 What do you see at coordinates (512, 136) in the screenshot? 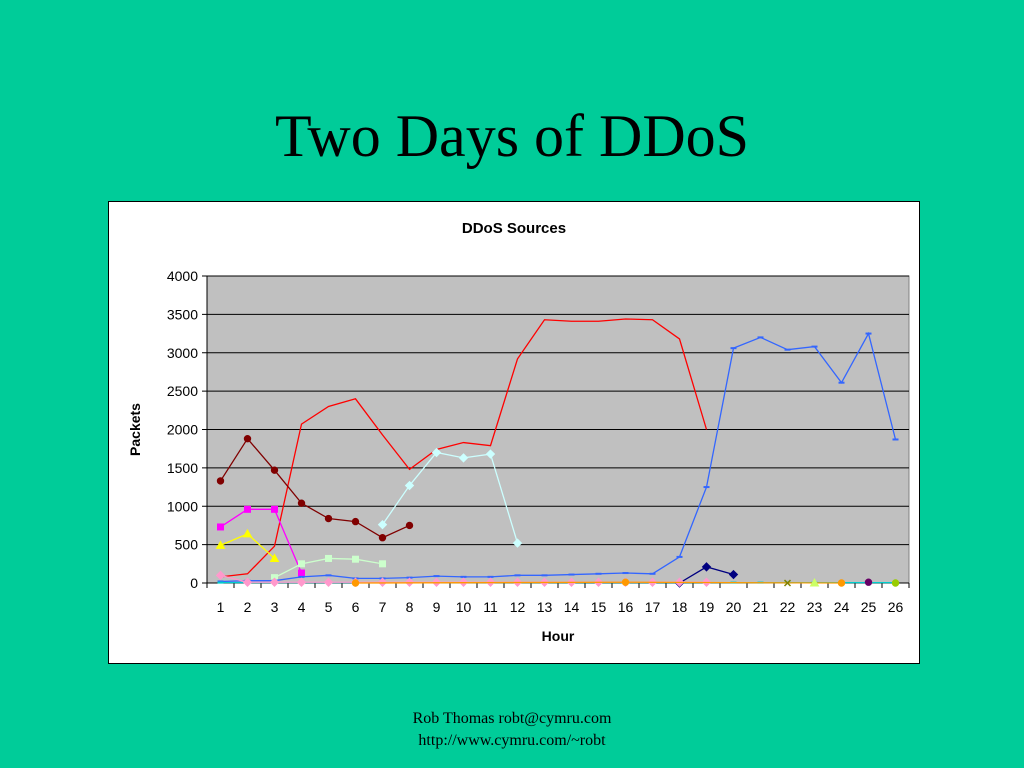
I see `slide-title: Two Days of DDoS` at bounding box center [512, 136].